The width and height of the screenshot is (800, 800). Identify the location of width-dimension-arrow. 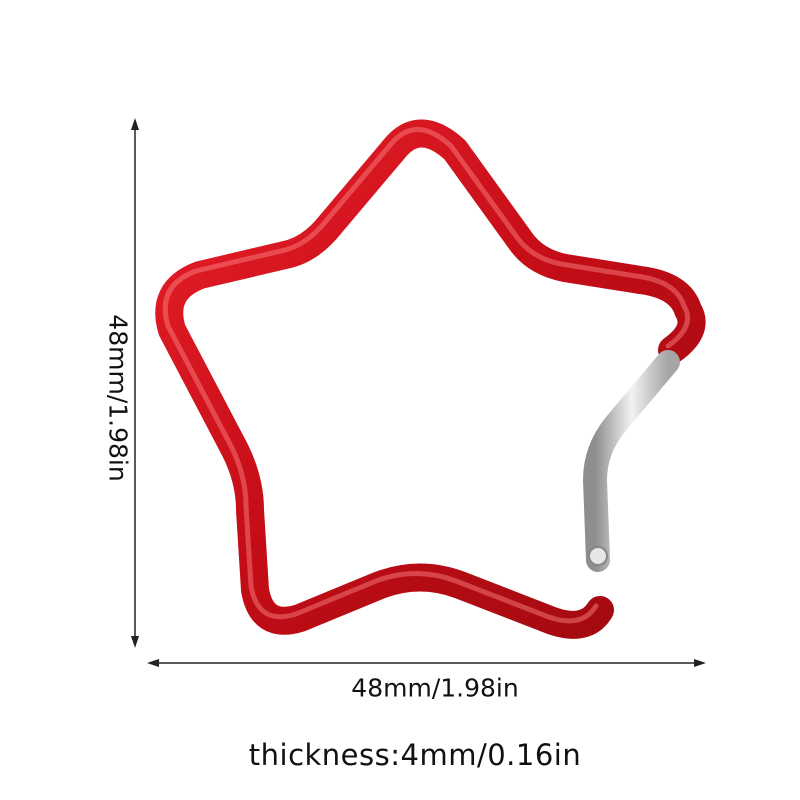
(426, 663).